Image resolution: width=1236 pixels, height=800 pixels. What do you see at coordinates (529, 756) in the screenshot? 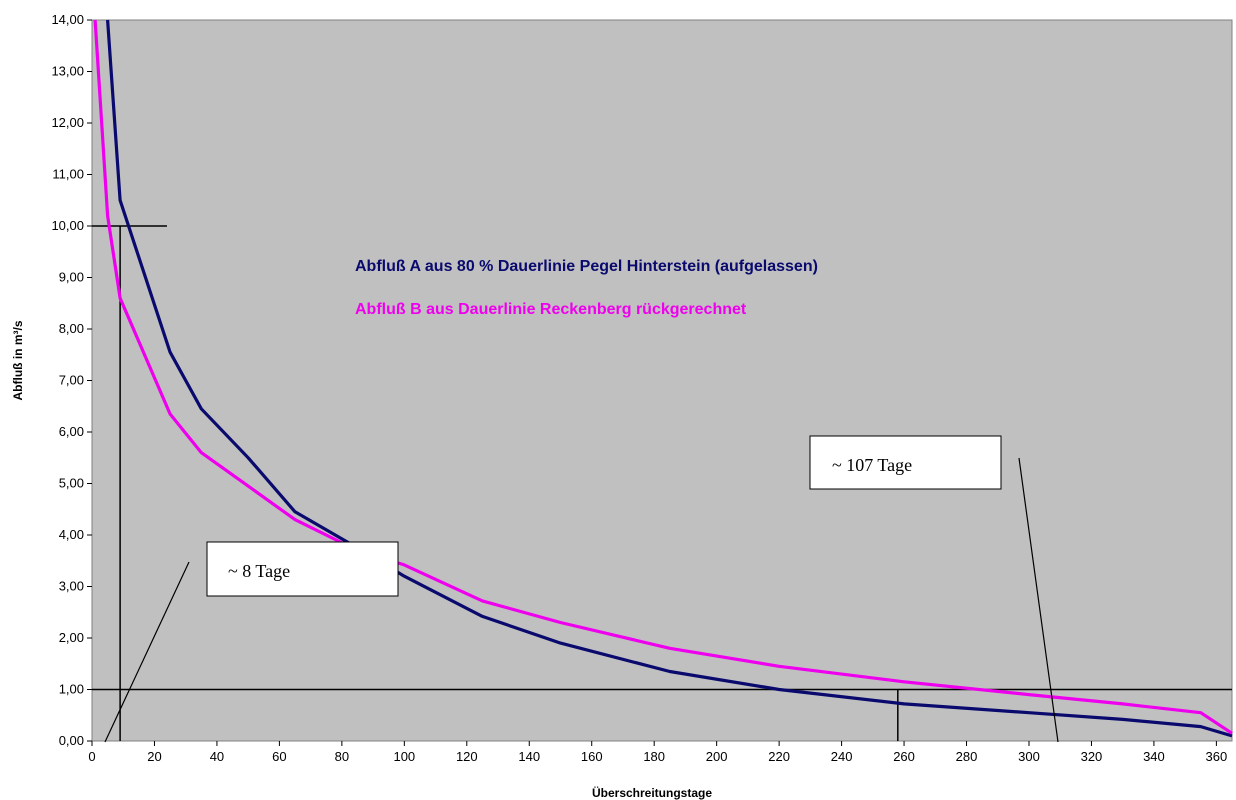
I see `x-tick-label: 140` at bounding box center [529, 756].